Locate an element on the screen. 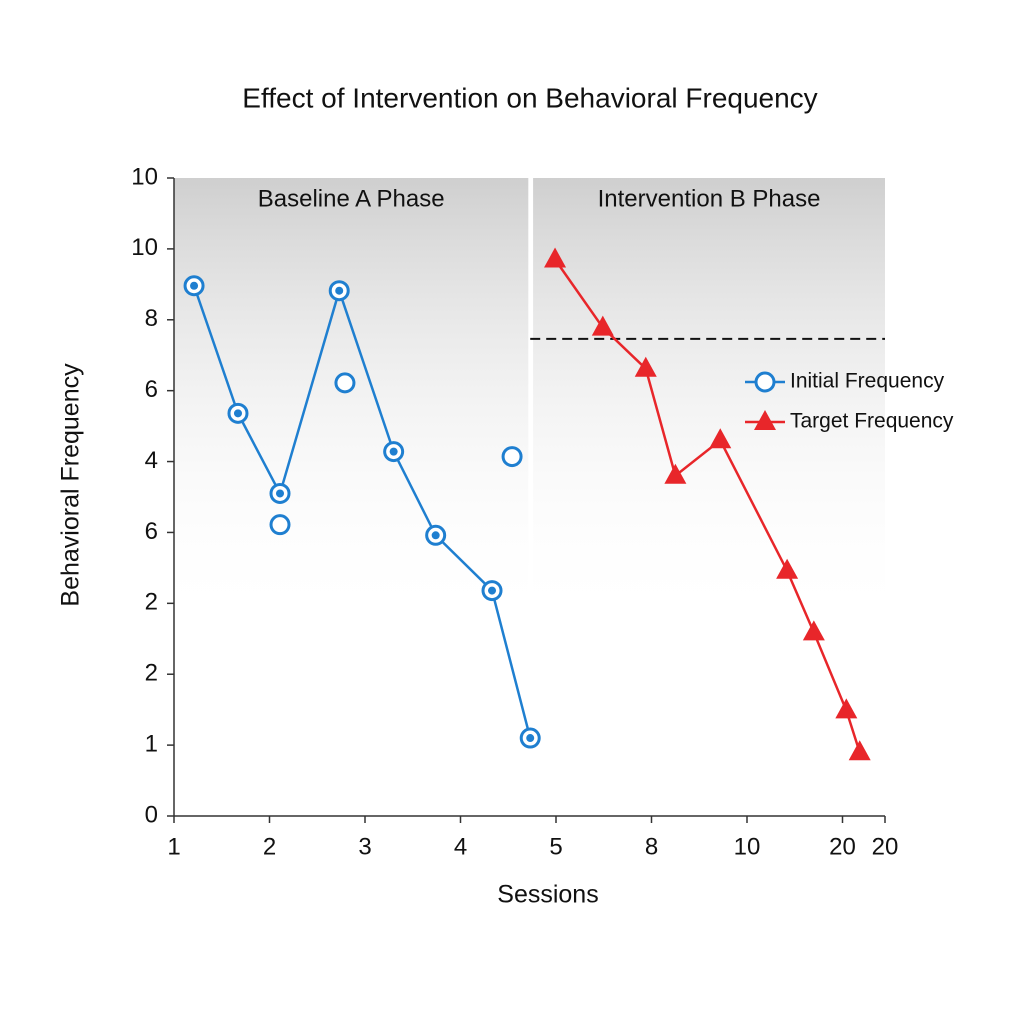 This screenshot has height=1029, width=1024. y-tick-label: 1 is located at coordinates (151, 743).